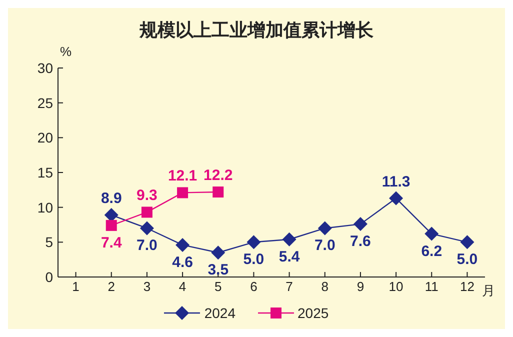  Describe the element at coordinates (183, 176) in the screenshot. I see `data-label: 12.1` at that location.